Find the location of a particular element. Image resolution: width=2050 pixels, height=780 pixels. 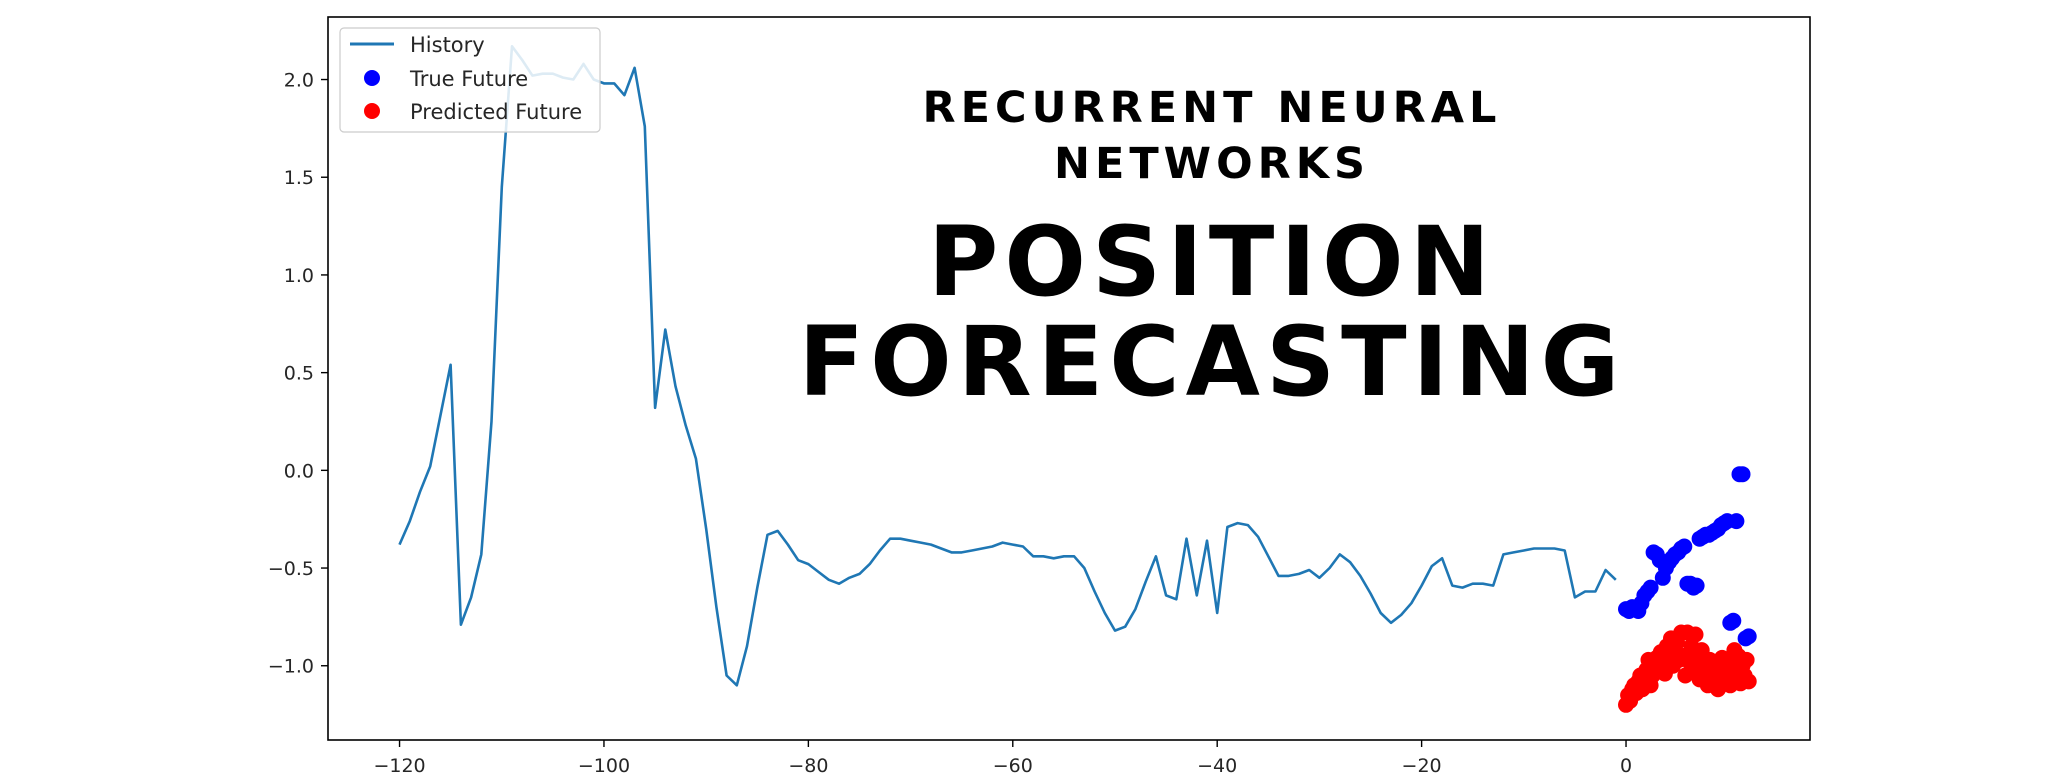

overlay-line-1: RECURRENT NEURAL is located at coordinates (1212, 108).